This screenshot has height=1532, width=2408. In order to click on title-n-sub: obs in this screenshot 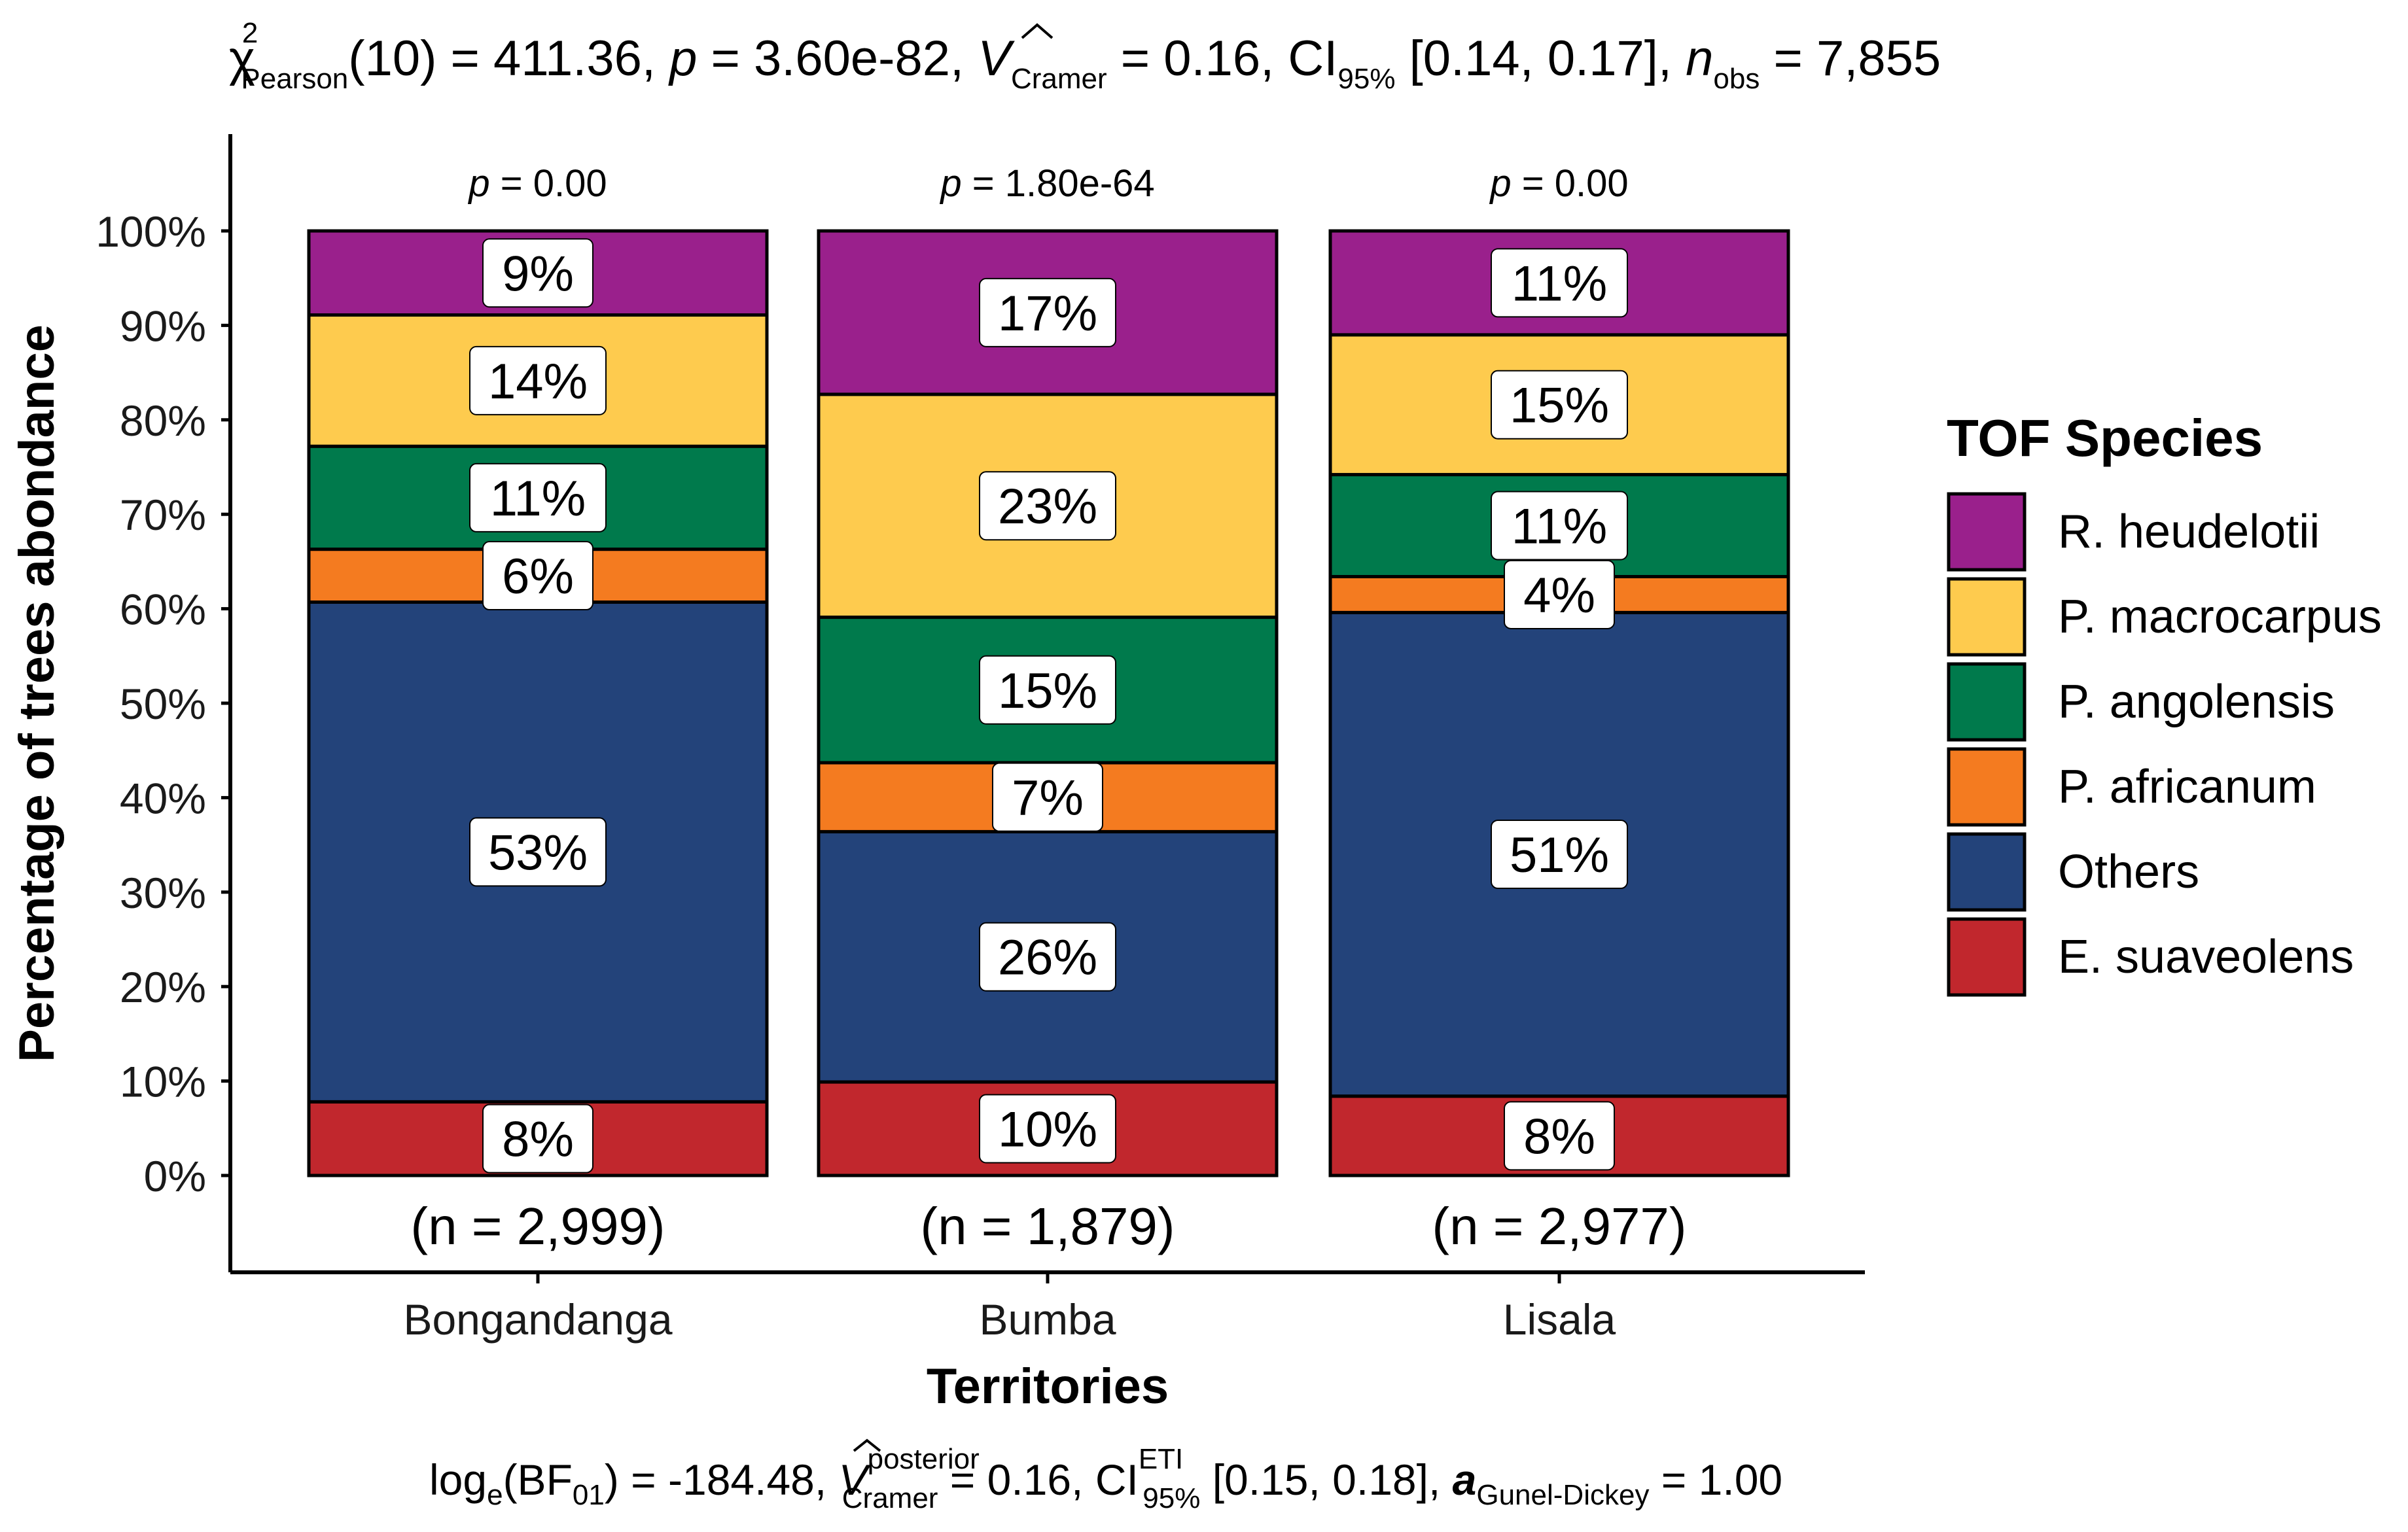, I will do `click(1736, 79)`.